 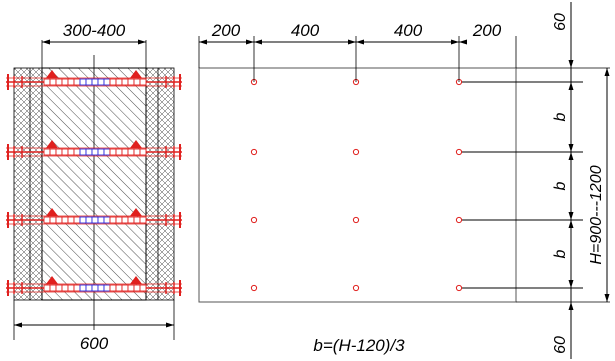 What do you see at coordinates (94, 343) in the screenshot?
I see `bottom-width-label: 600` at bounding box center [94, 343].